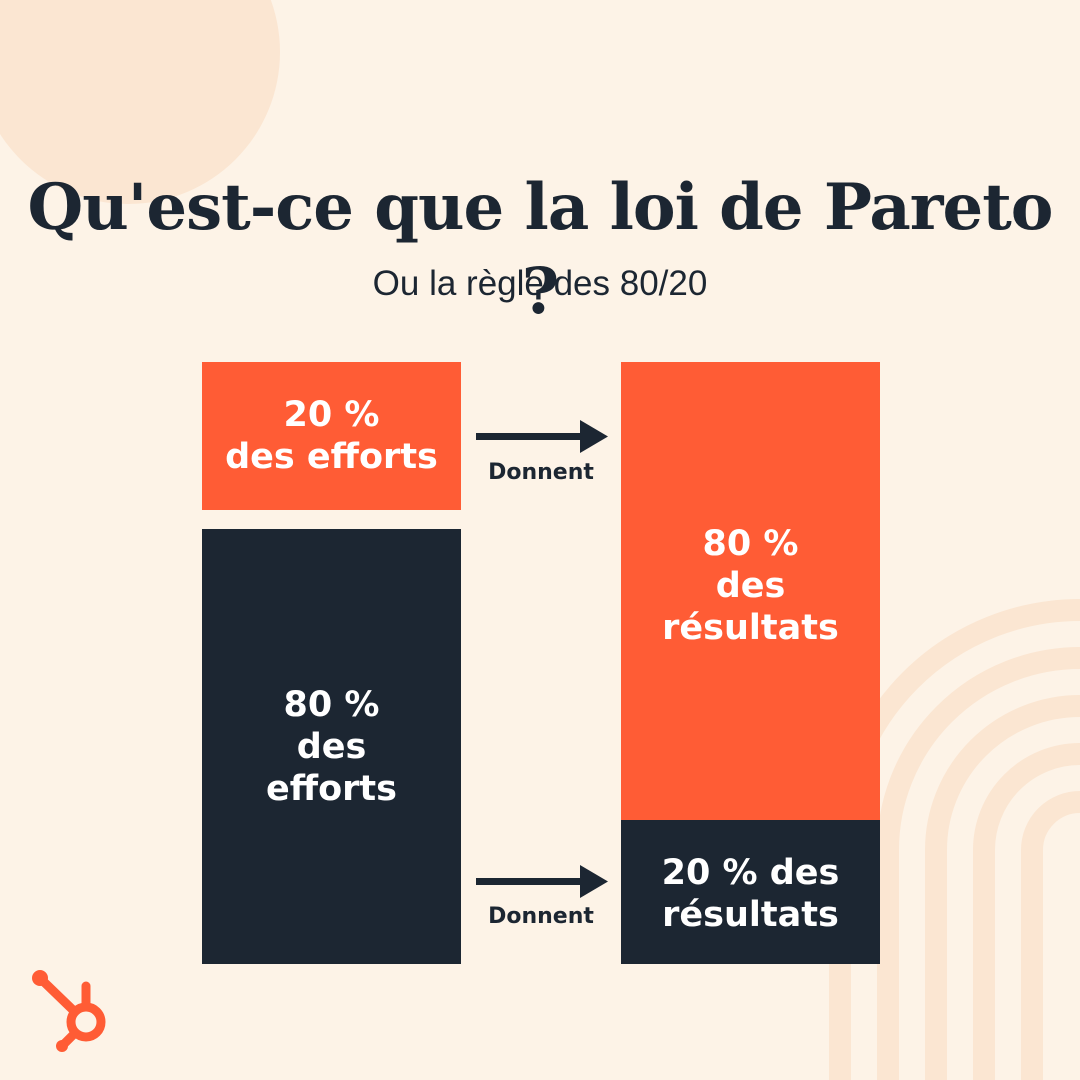 The image size is (1080, 1080). What do you see at coordinates (540, 283) in the screenshot?
I see `page-subtitle: Ou la règle des 80/20` at bounding box center [540, 283].